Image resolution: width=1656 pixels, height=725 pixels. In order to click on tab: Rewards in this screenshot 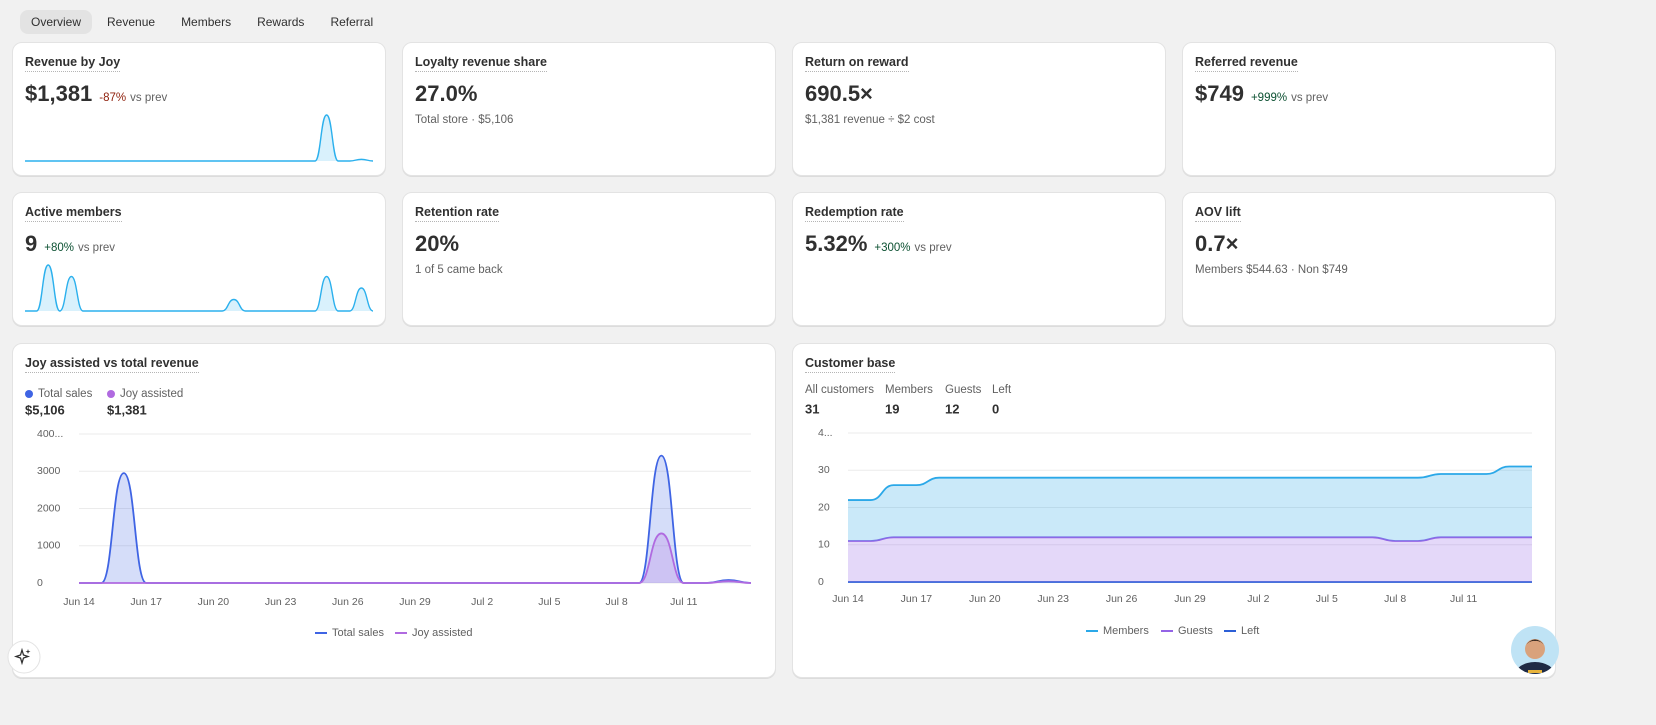, I will do `click(281, 22)`.